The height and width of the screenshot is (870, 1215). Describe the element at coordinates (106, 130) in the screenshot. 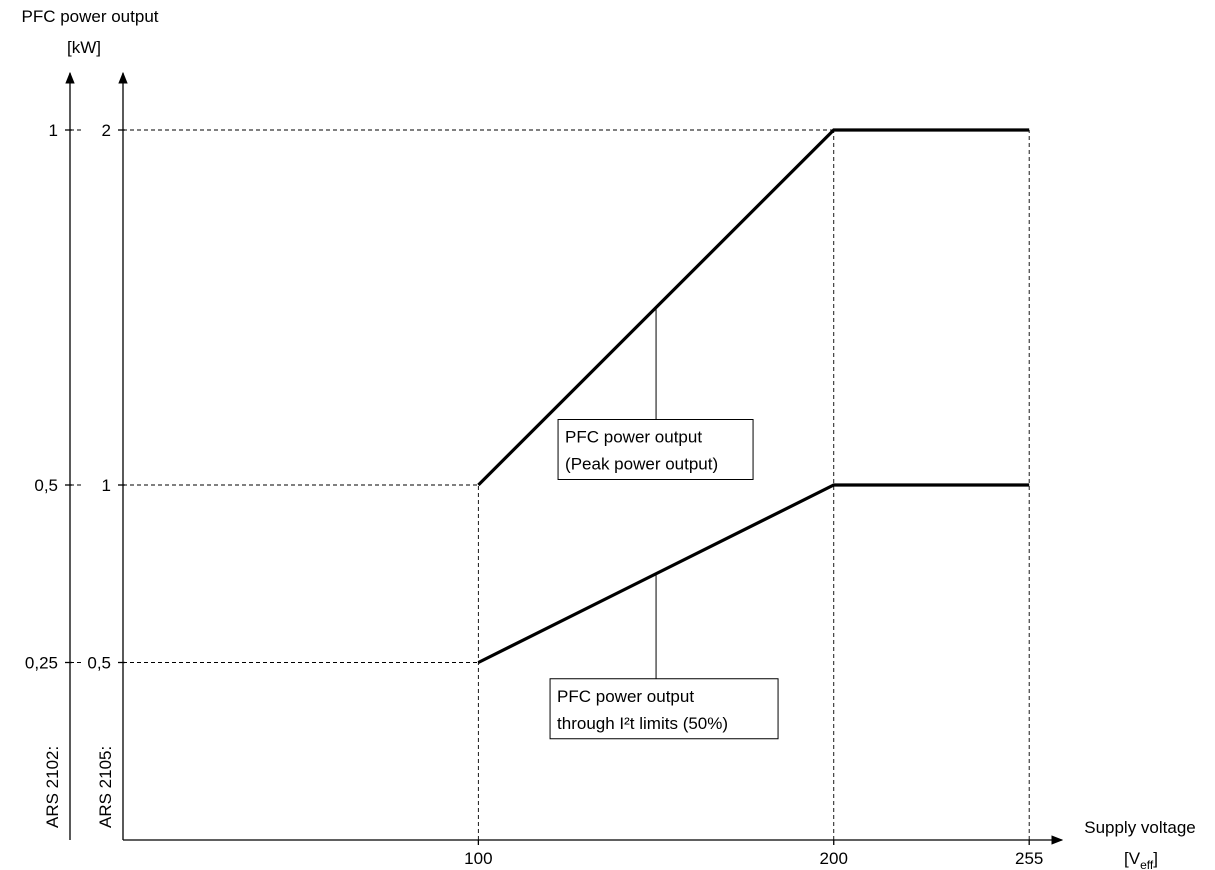

I see `inner-tick-label: 2` at that location.